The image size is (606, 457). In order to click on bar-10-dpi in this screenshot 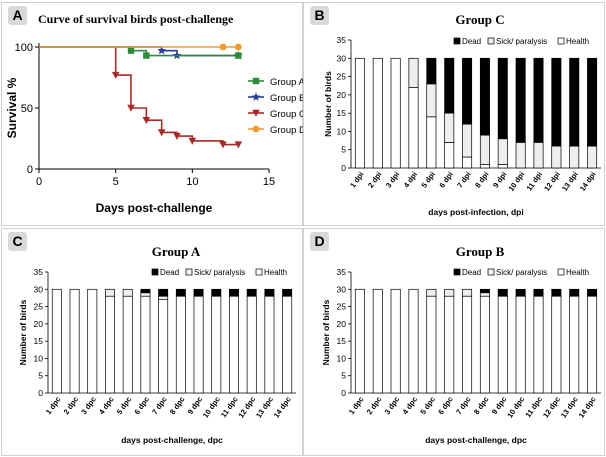, I will do `click(520, 113)`.